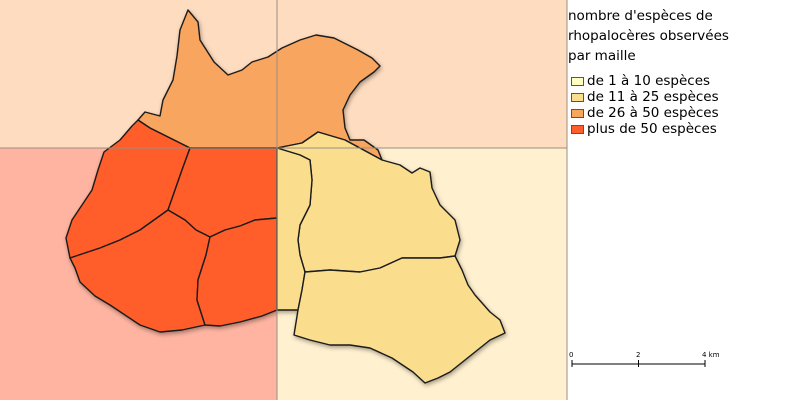 This screenshot has width=792, height=400. I want to click on legend-label: de 11 à 25 espèces, so click(653, 97).